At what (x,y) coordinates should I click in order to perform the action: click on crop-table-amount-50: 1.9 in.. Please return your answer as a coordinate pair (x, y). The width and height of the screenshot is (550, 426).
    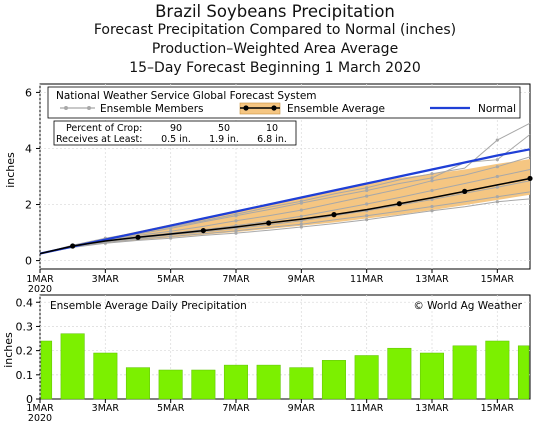
    Looking at the image, I should click on (224, 139).